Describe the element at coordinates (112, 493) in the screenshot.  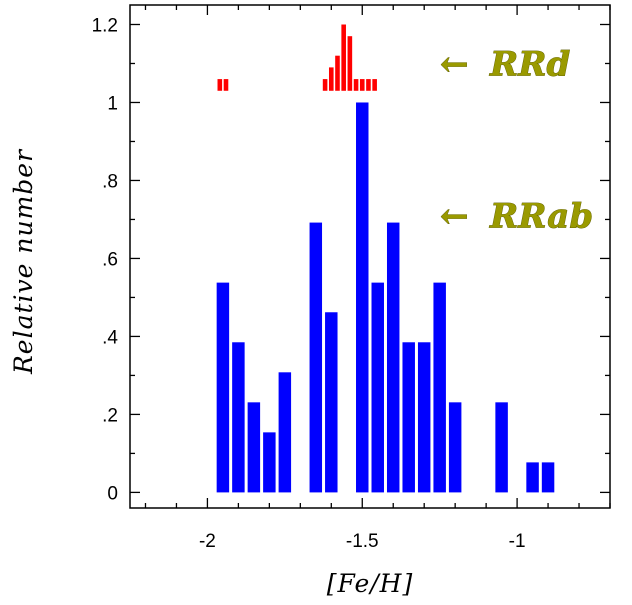
I see `y-tick-label: 0` at that location.